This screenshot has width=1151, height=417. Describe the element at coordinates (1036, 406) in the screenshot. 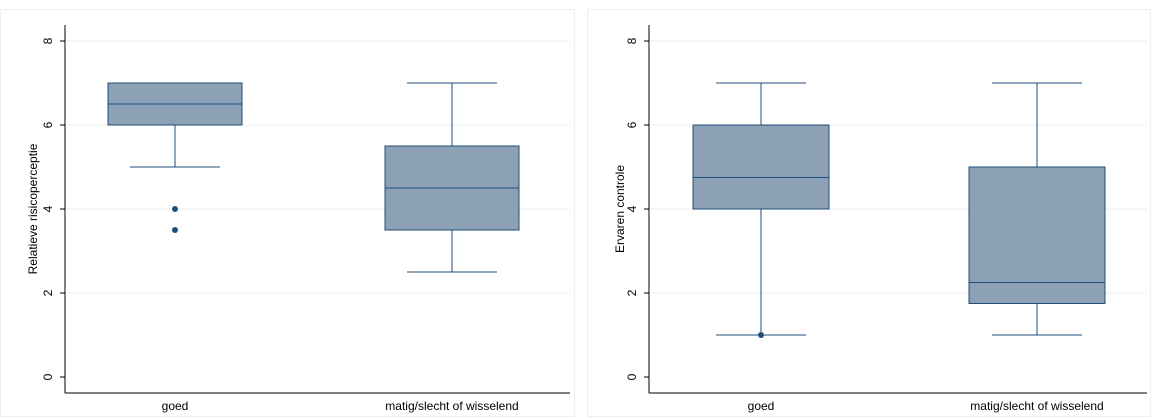

I see `x-tick-label-right-1: matig/slecht of wisselend` at that location.